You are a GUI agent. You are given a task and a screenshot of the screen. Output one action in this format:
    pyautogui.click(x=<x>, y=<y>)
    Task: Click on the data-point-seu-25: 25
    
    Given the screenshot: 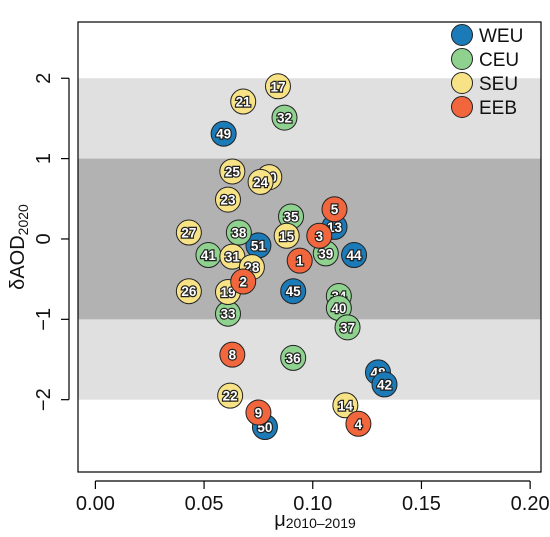 What is the action you would take?
    pyautogui.click(x=232, y=171)
    